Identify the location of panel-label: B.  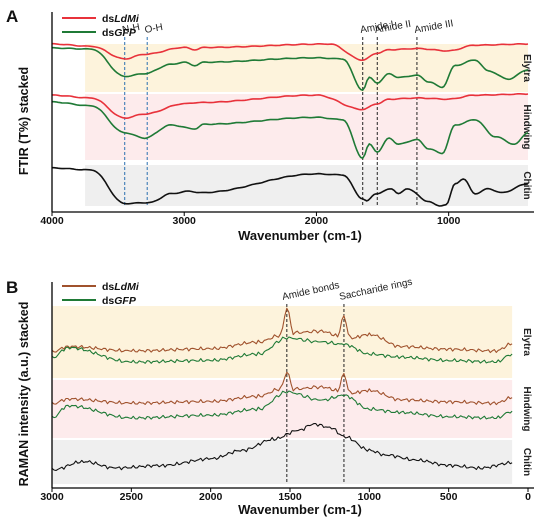
(12, 287).